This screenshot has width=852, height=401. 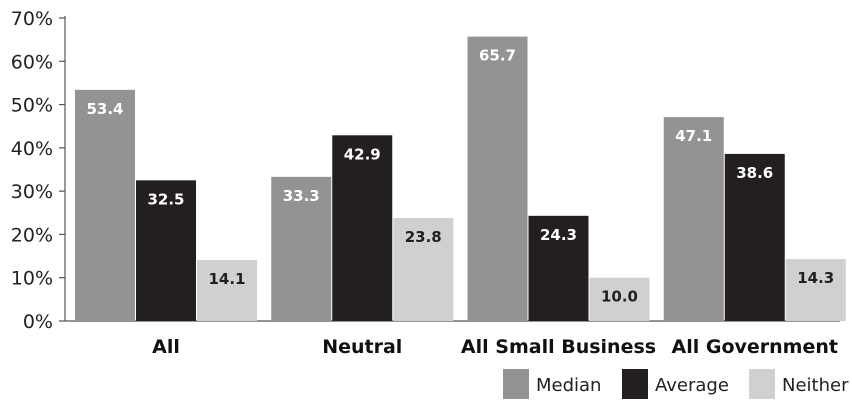 I want to click on bar-neither-all-government, so click(x=815, y=290).